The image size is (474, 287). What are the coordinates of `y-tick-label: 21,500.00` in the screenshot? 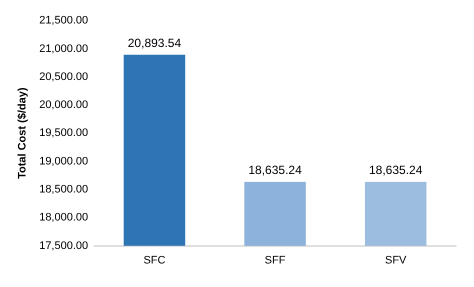 It's located at (63, 20).